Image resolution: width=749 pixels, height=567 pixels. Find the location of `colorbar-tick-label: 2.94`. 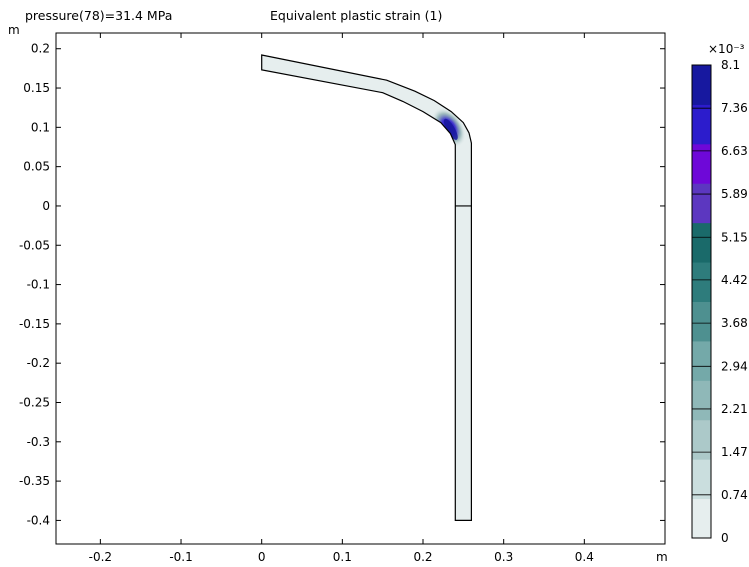

colorbar-tick-label: 2.94 is located at coordinates (734, 366).